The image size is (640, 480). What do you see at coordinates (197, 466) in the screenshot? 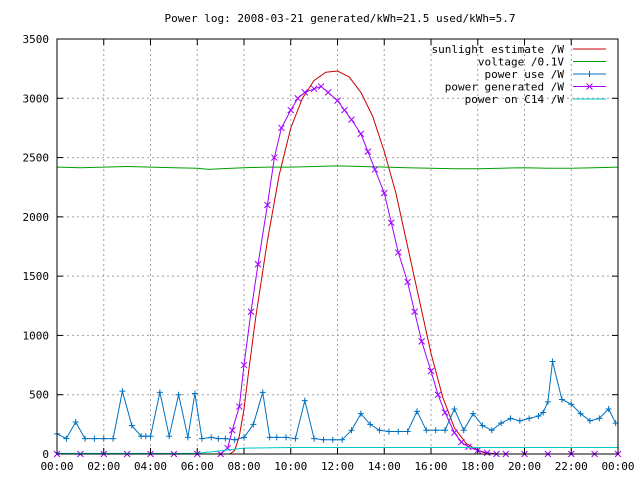
I see `x-tick-label: 06:00` at bounding box center [197, 466].